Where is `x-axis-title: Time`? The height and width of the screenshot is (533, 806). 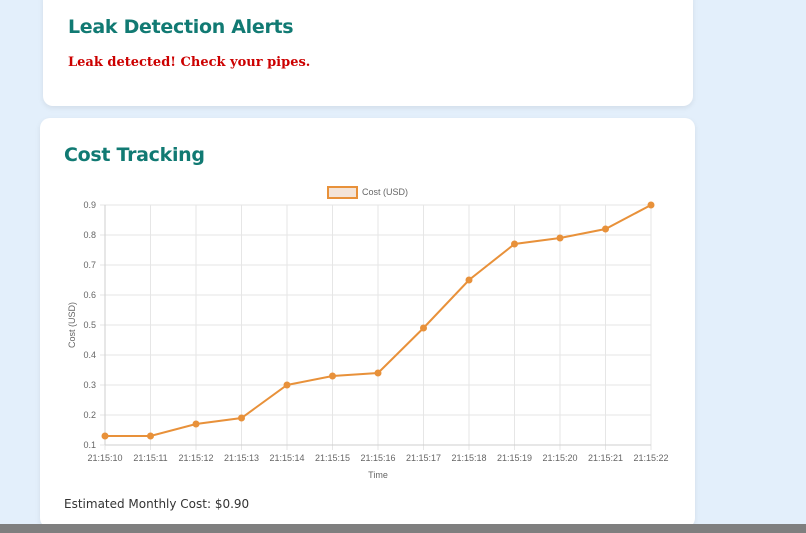 x-axis-title: Time is located at coordinates (378, 475).